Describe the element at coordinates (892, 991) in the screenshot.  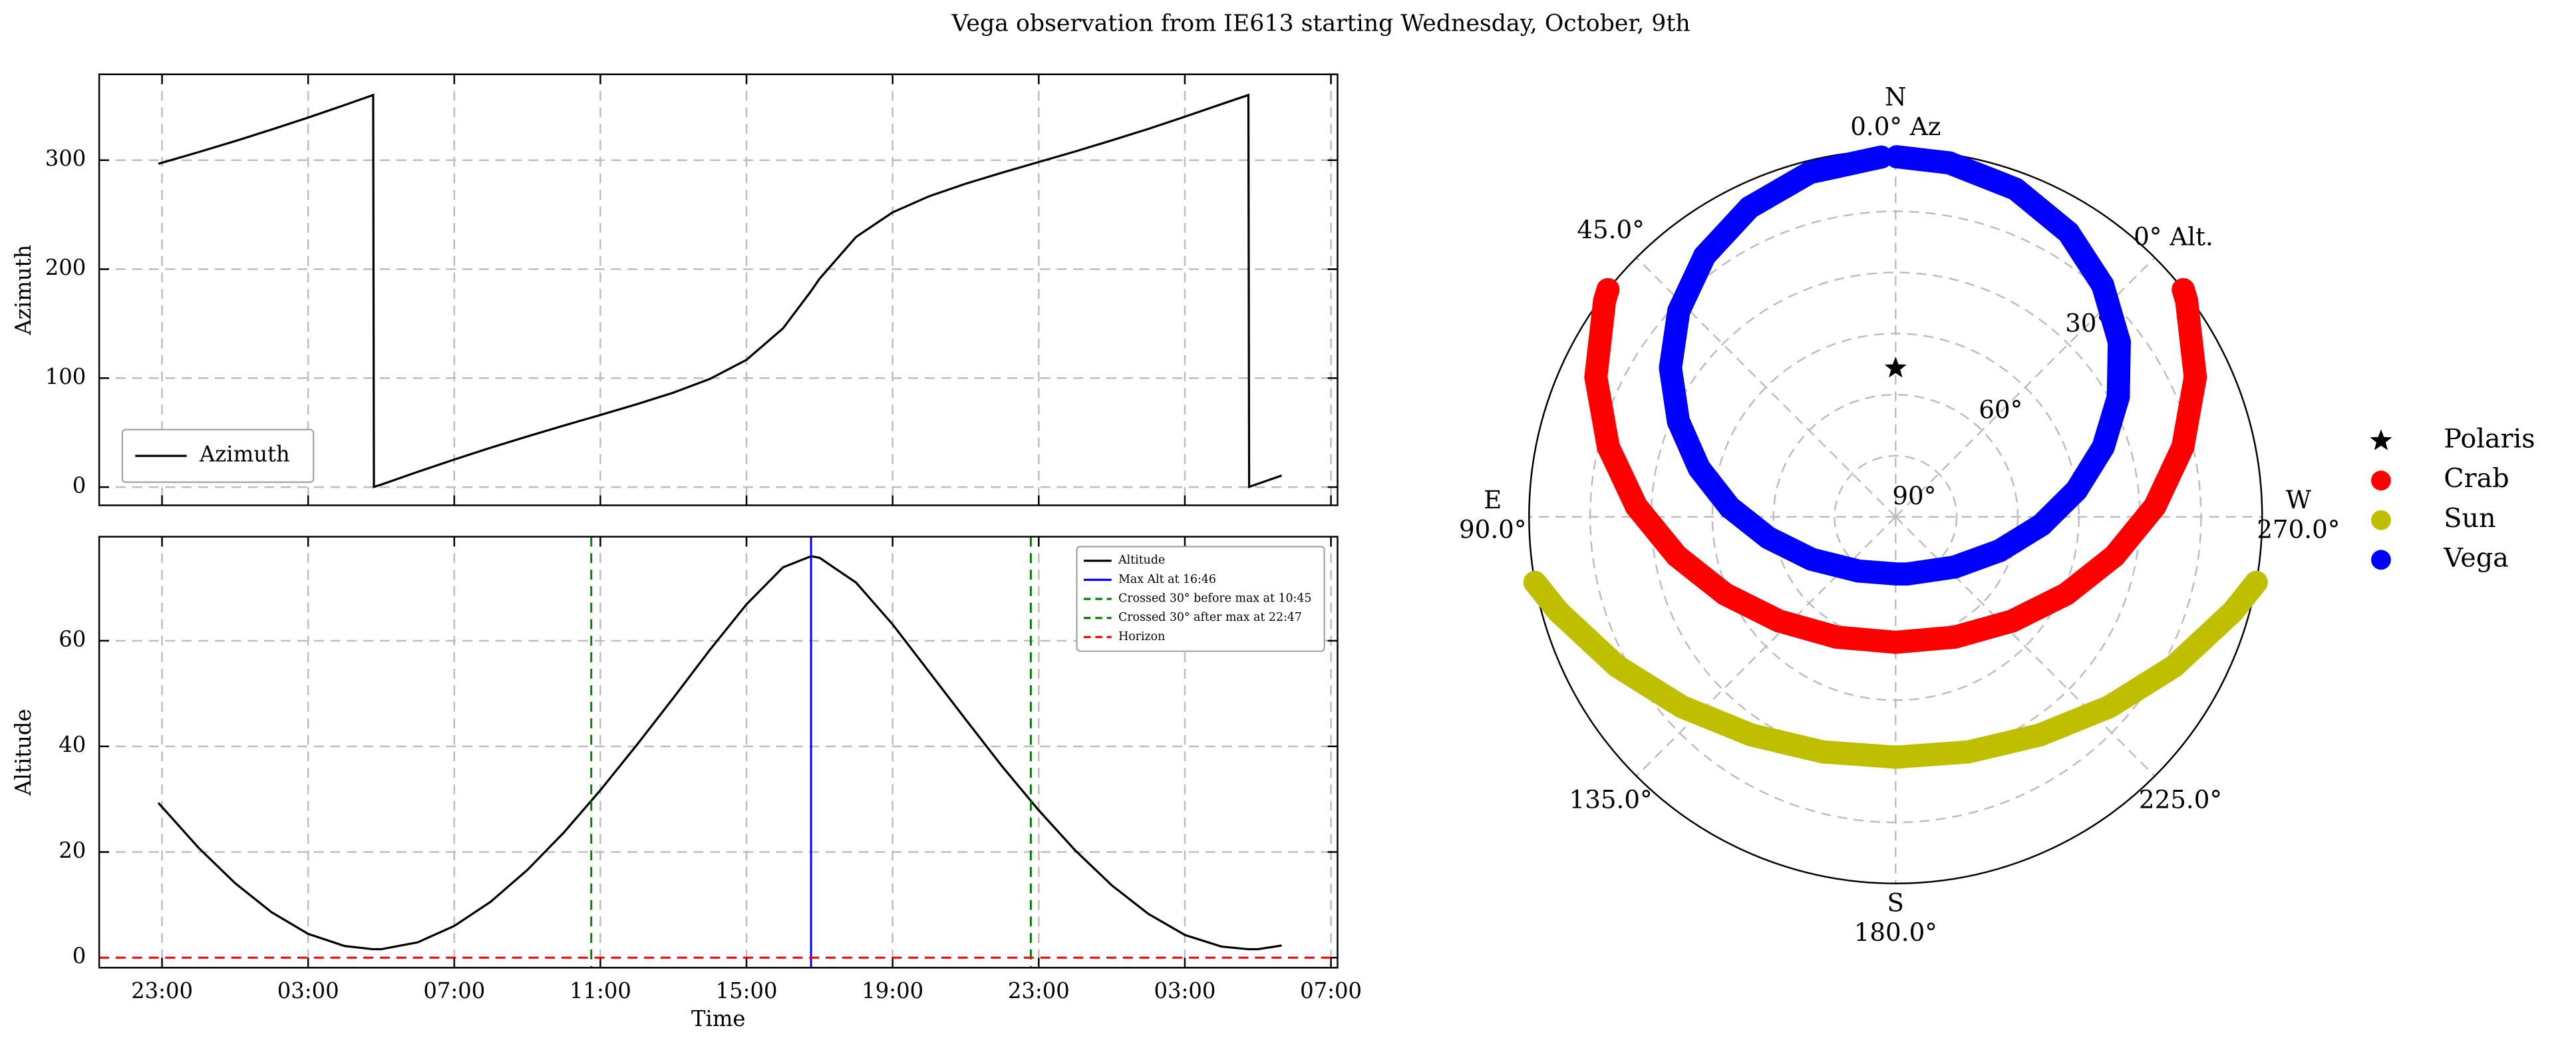
I see `x-tick-label: 19:00` at that location.